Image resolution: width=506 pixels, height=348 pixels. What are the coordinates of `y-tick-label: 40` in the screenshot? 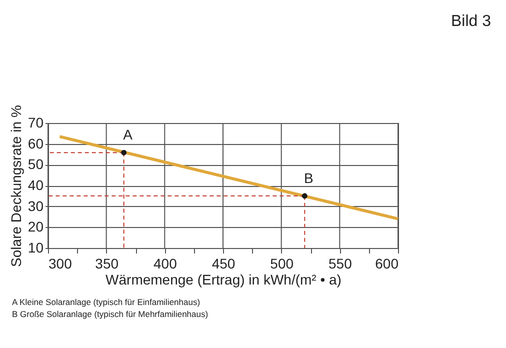 It's located at (36, 185).